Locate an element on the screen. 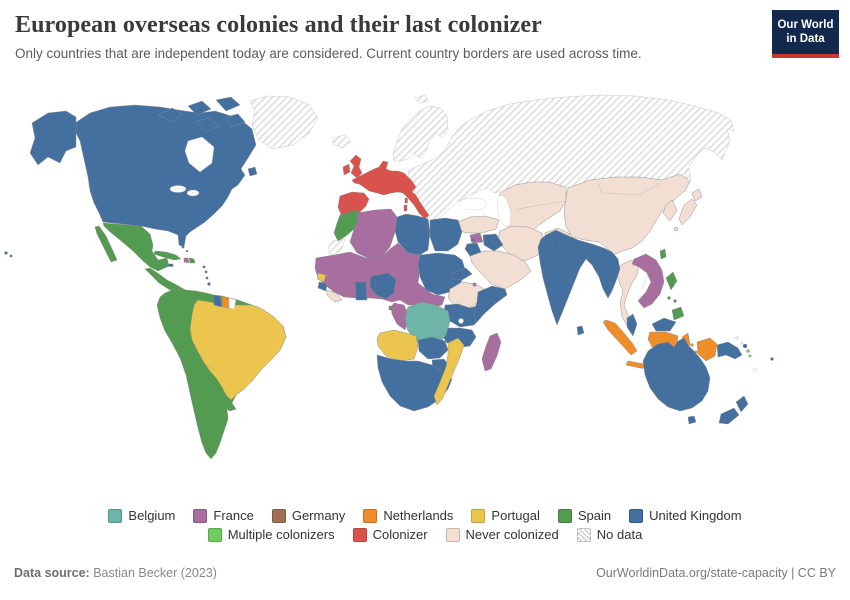 Image resolution: width=850 pixels, height=600 pixels. map-region-angola is located at coordinates (397, 345).